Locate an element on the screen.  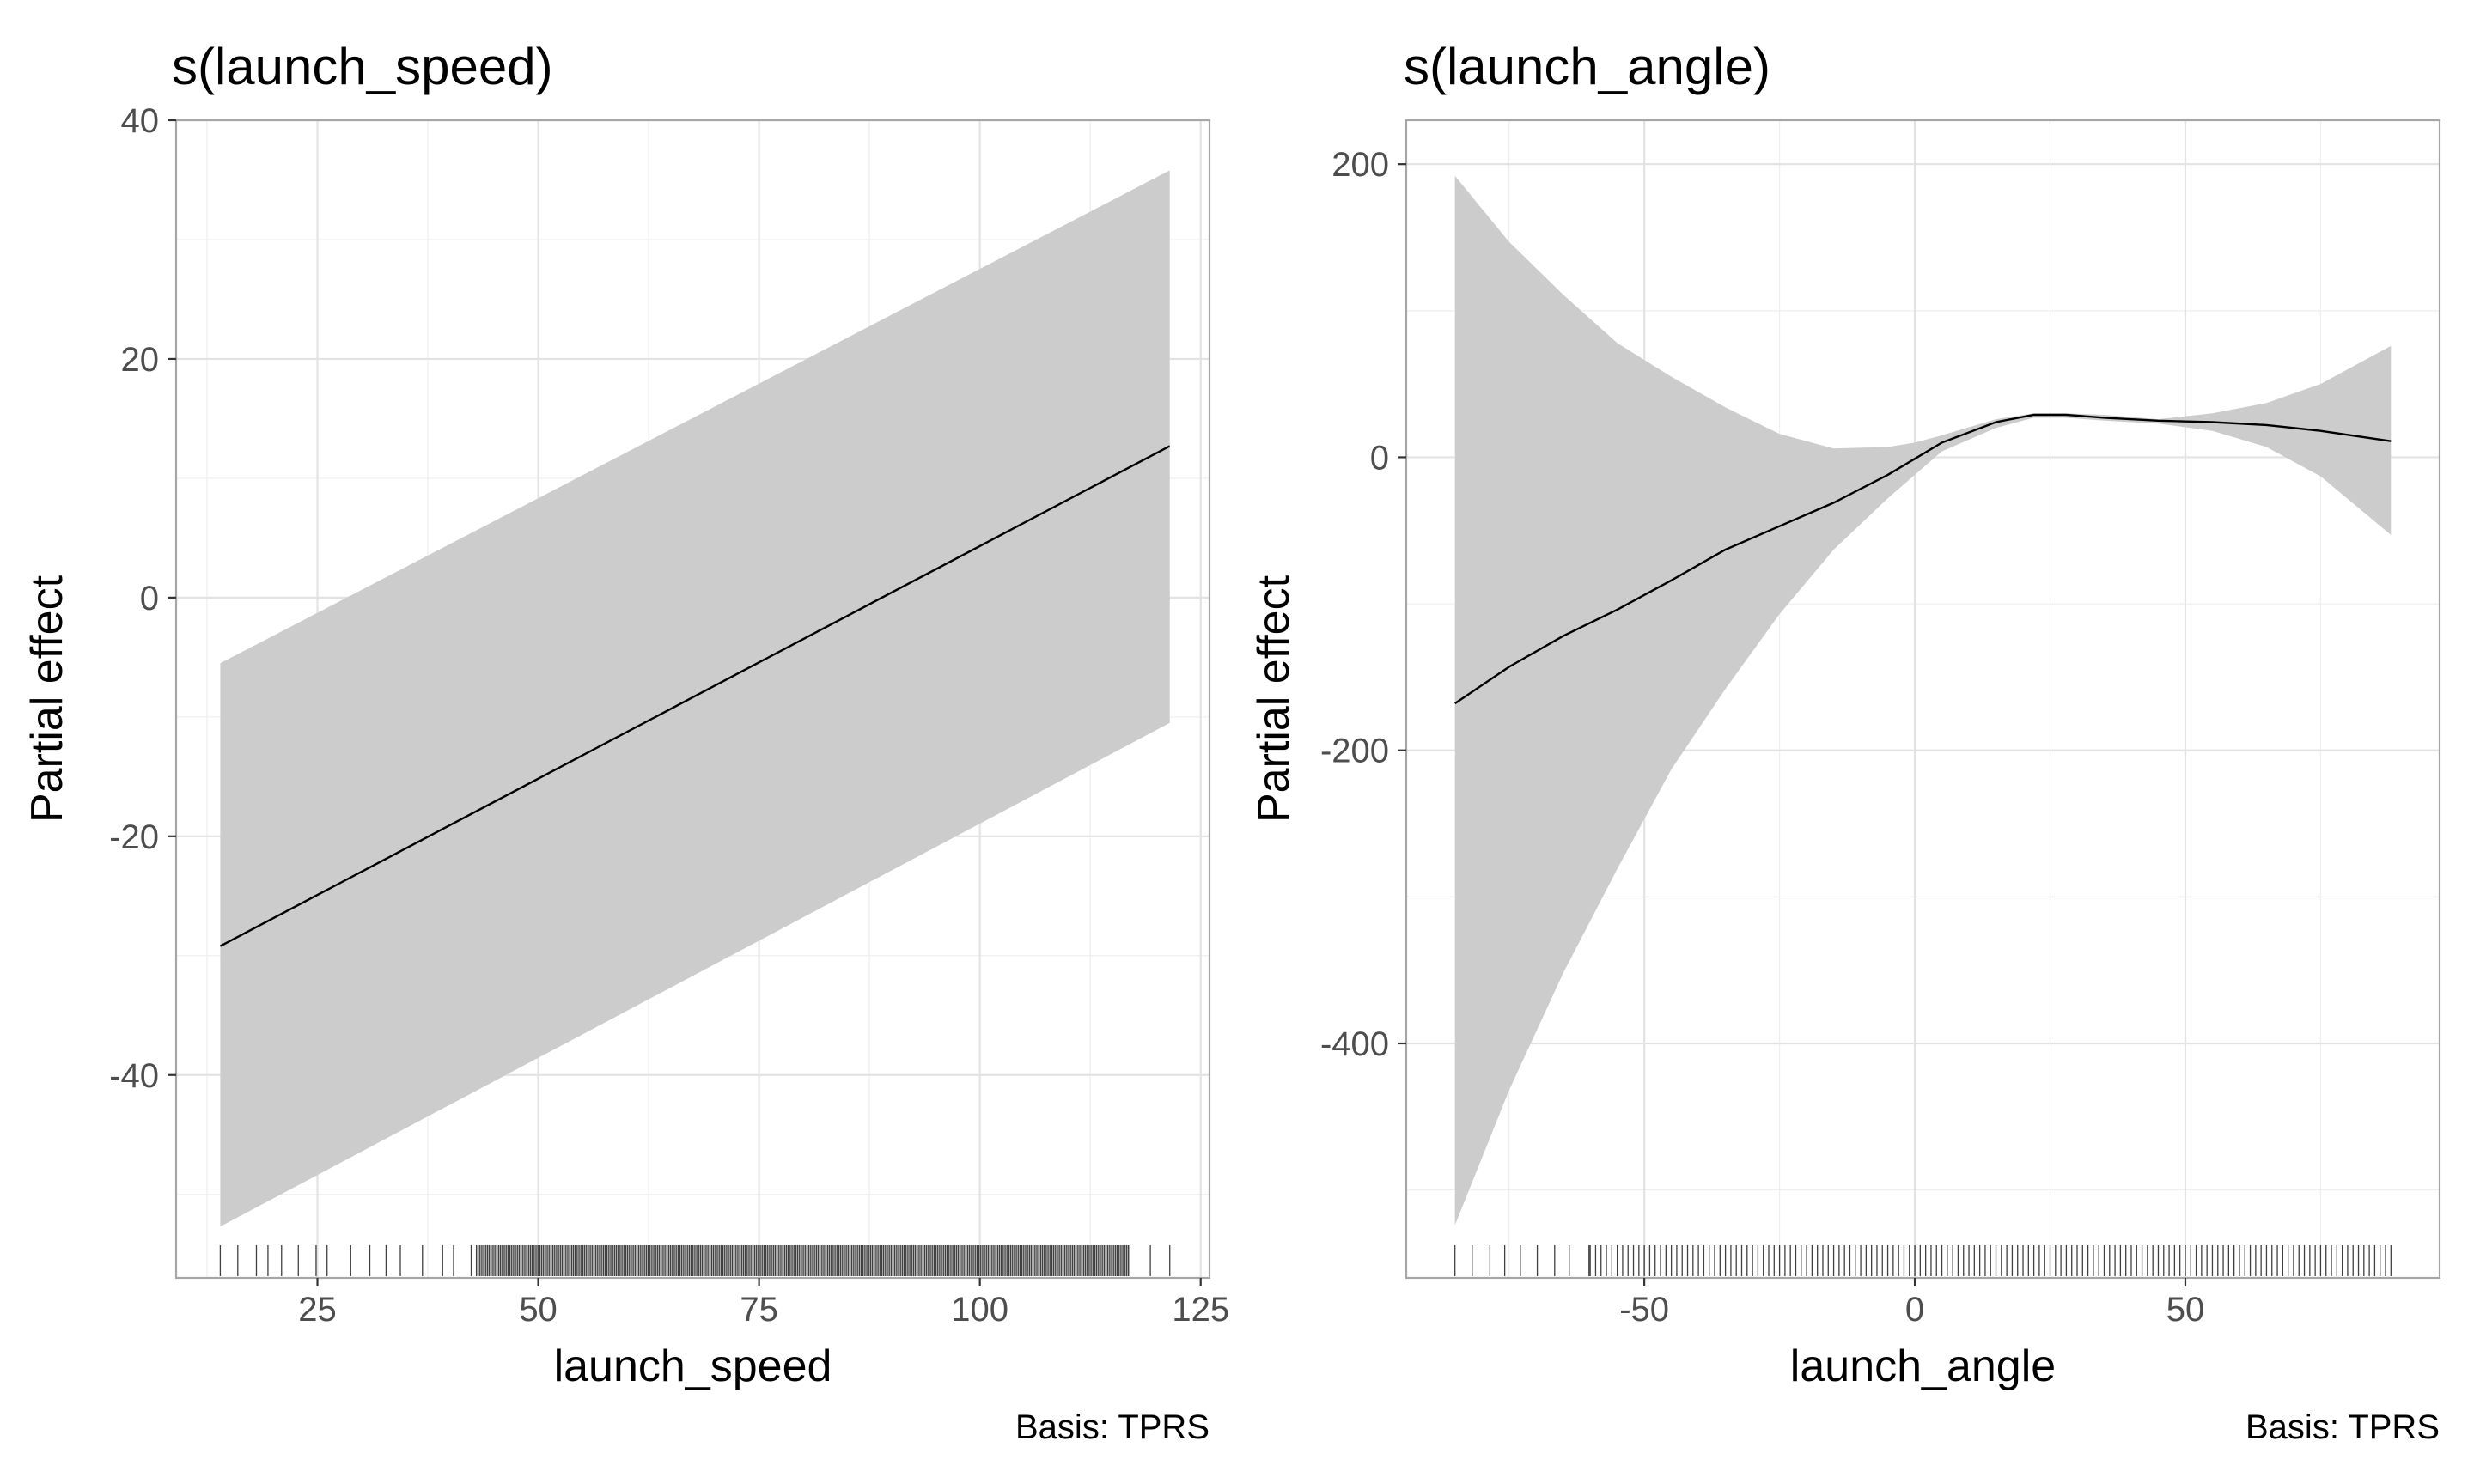
x-tick-label: -50 is located at coordinates (1644, 1310).